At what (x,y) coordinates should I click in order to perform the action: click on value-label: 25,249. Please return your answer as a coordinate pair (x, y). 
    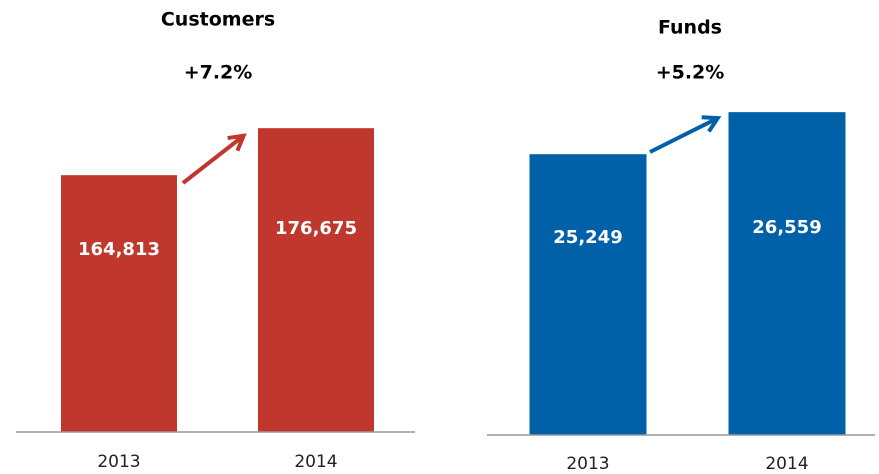
    Looking at the image, I should click on (587, 237).